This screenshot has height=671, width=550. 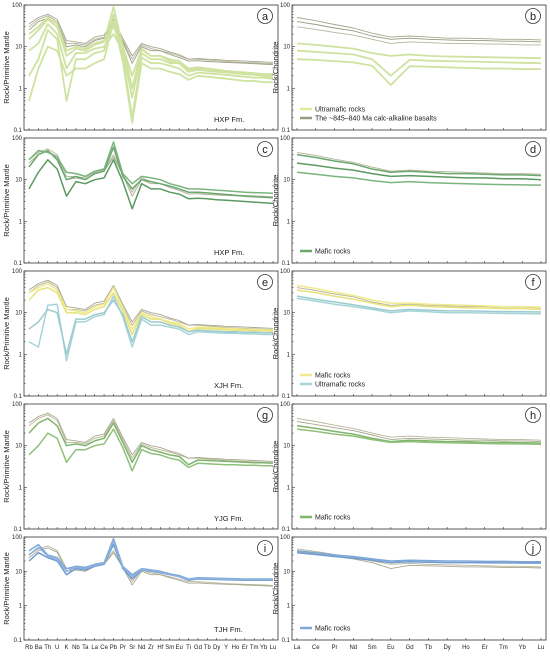 What do you see at coordinates (503, 648) in the screenshot?
I see `x-tick-label: Tm` at bounding box center [503, 648].